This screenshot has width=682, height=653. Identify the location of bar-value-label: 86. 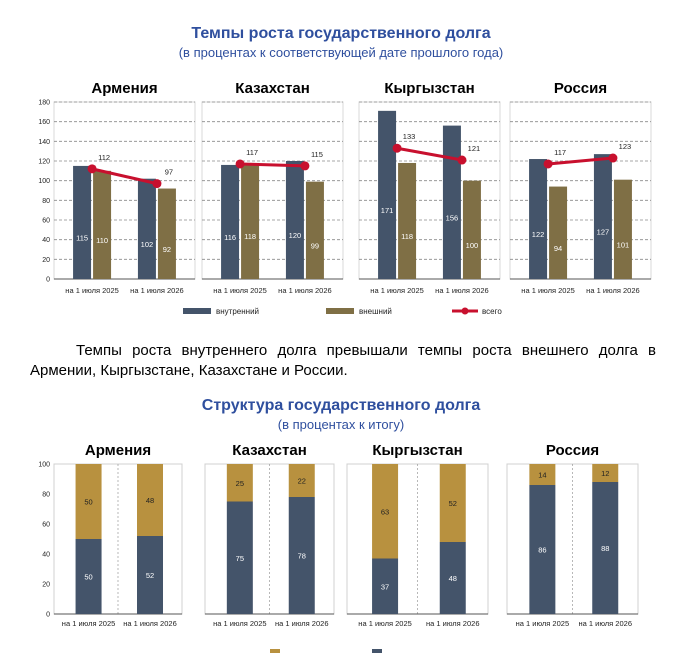
(542, 550).